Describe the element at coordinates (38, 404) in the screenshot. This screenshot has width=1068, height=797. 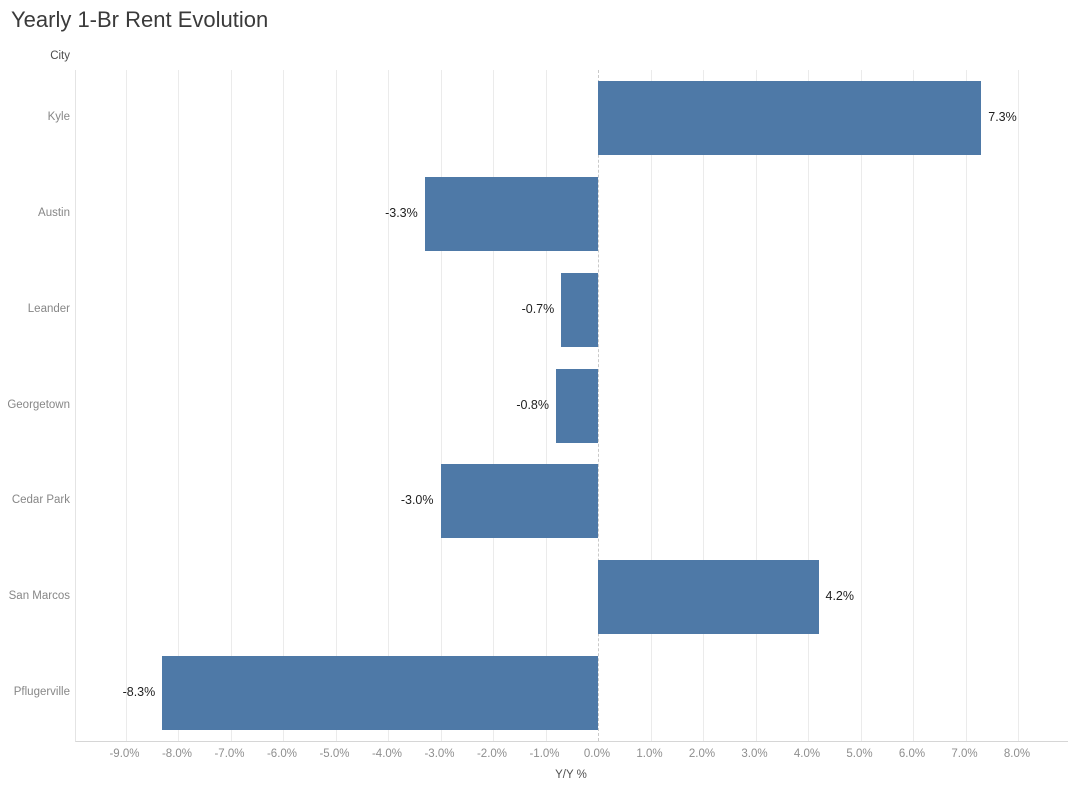
I see `category-label-georgetown: Georgetown` at that location.